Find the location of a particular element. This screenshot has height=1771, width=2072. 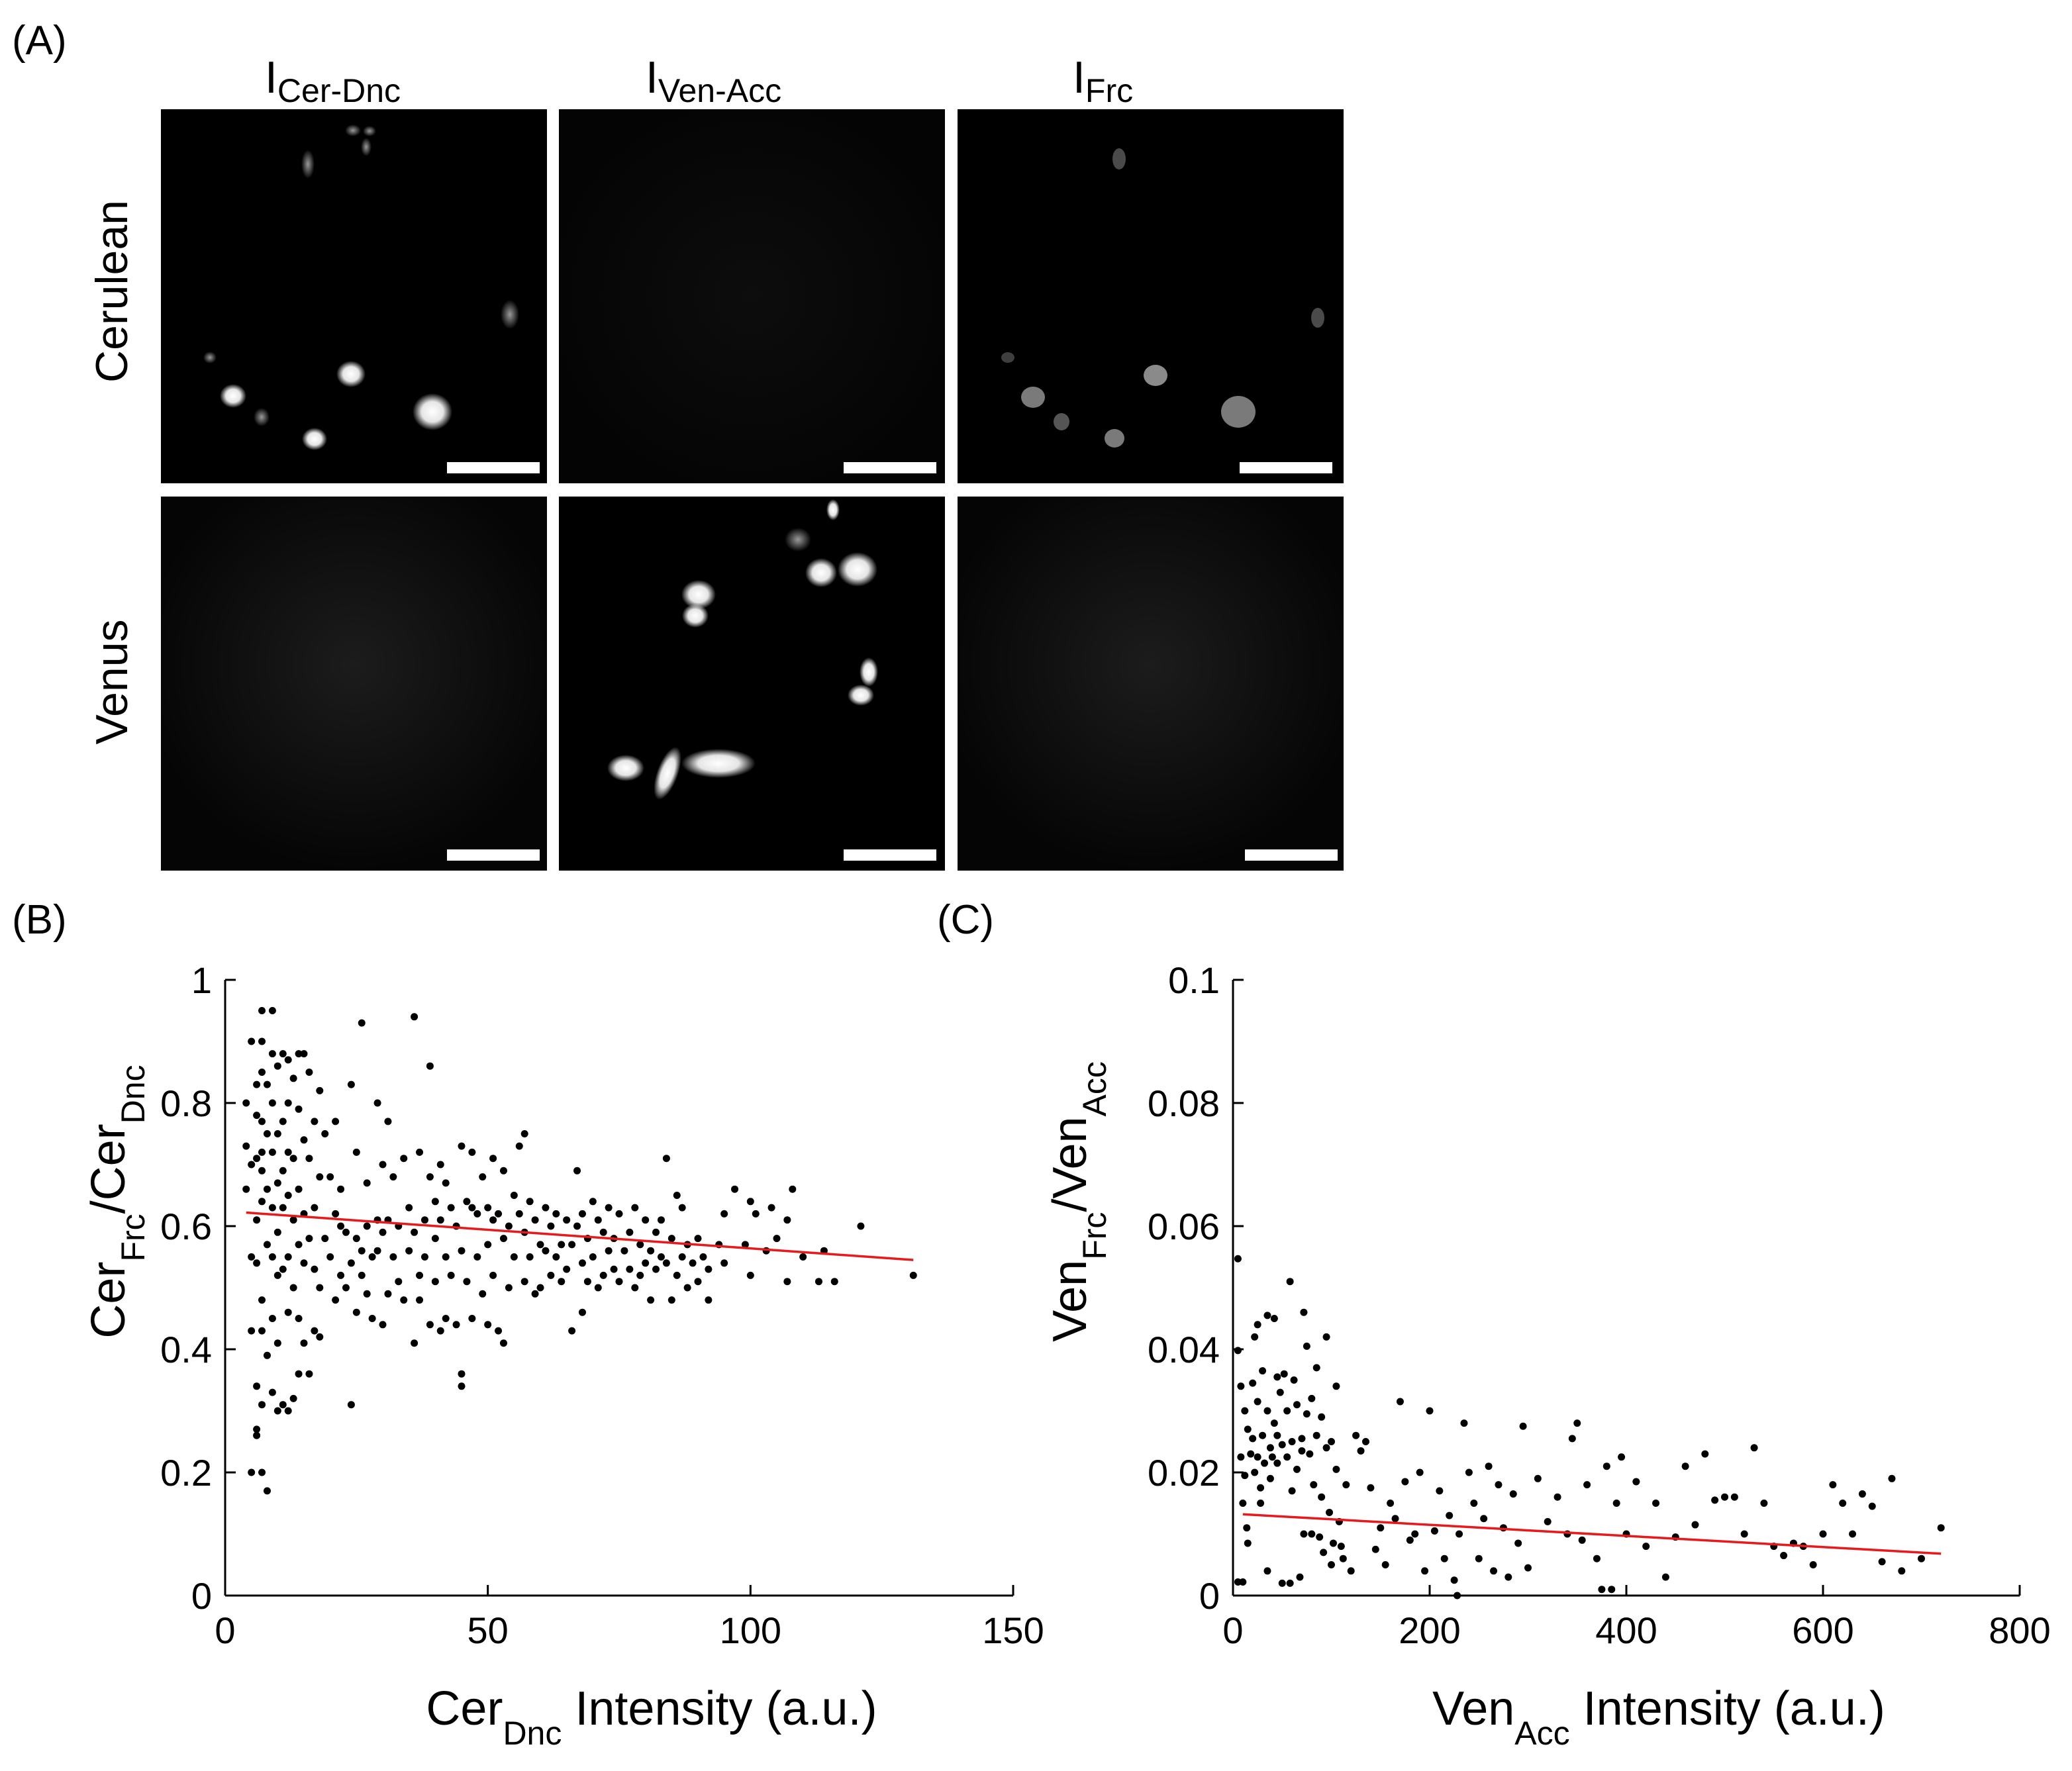

column-title-sub: Cer-Dnc is located at coordinates (339, 90).